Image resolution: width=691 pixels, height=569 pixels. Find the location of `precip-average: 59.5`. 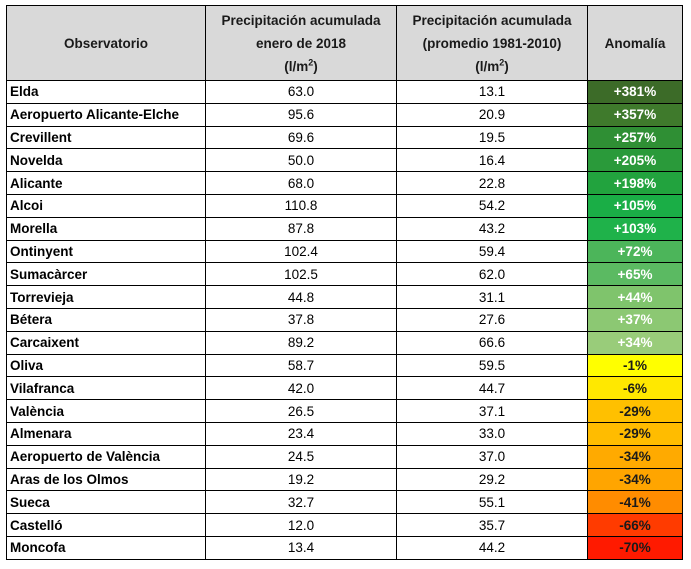

precip-average: 59.5 is located at coordinates (492, 365).